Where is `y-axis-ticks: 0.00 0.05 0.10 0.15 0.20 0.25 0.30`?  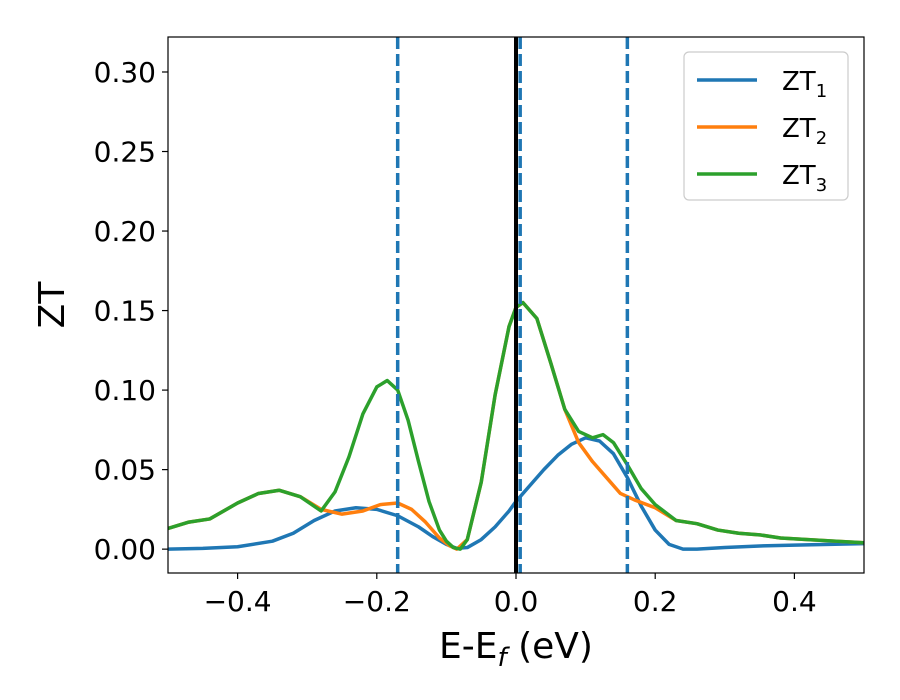 y-axis-ticks: 0.00 0.05 0.10 0.15 0.20 0.25 0.30 is located at coordinates (131, 311).